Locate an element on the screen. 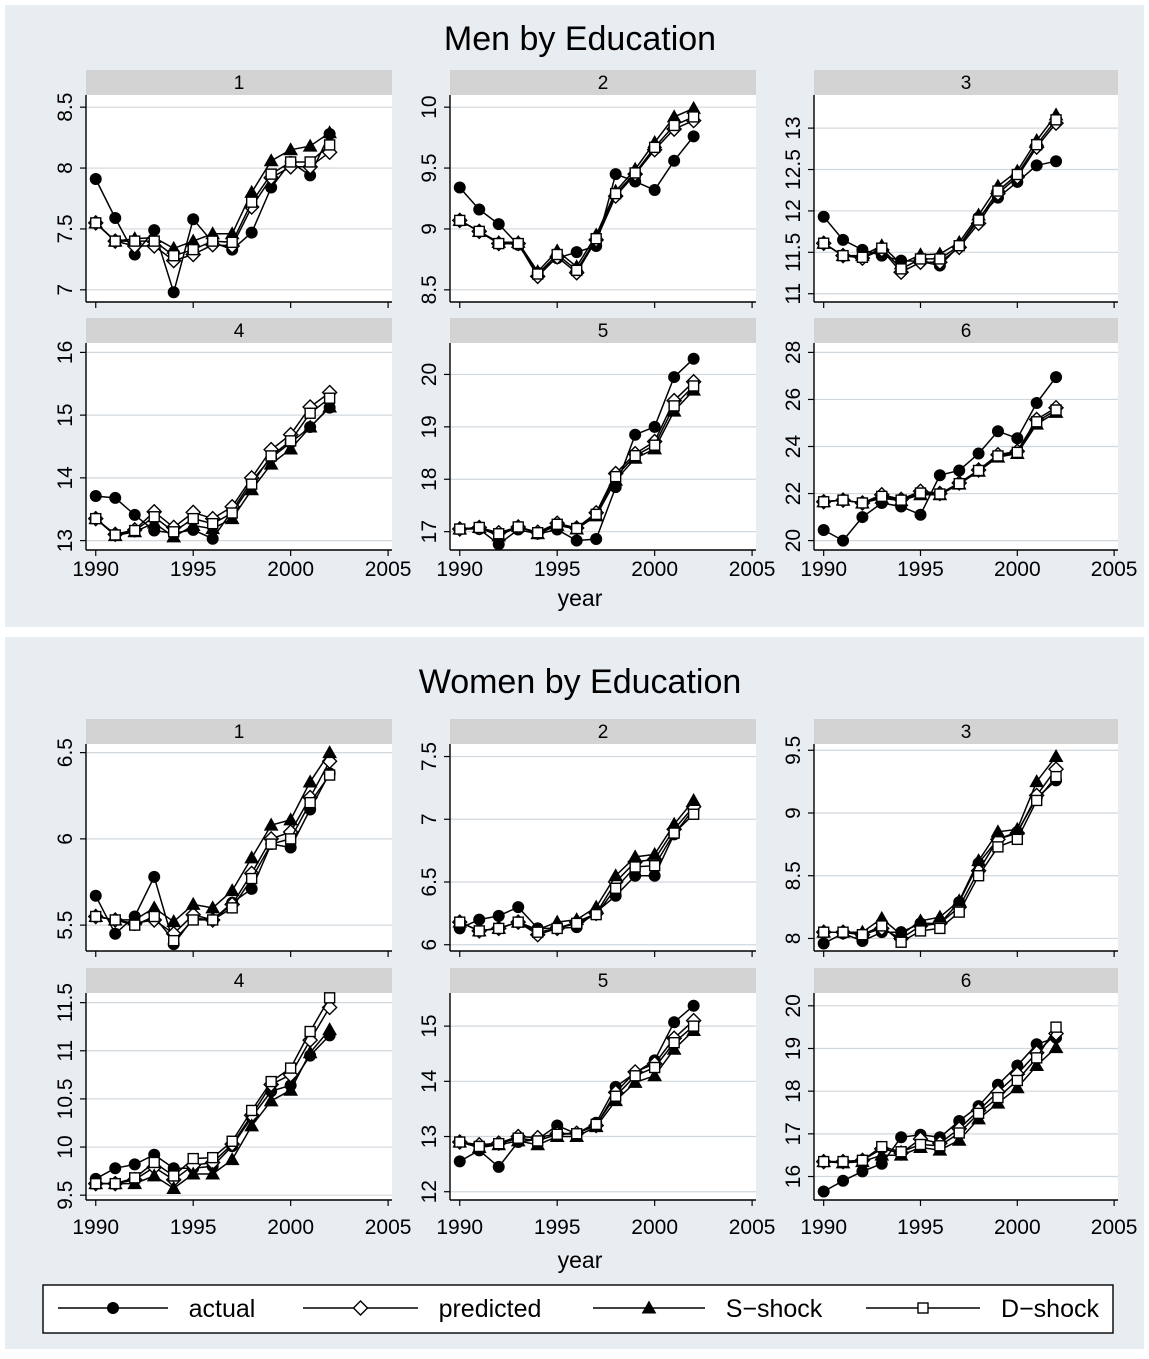 The height and width of the screenshot is (1359, 1149). legend-label: D−shock is located at coordinates (1050, 1309).